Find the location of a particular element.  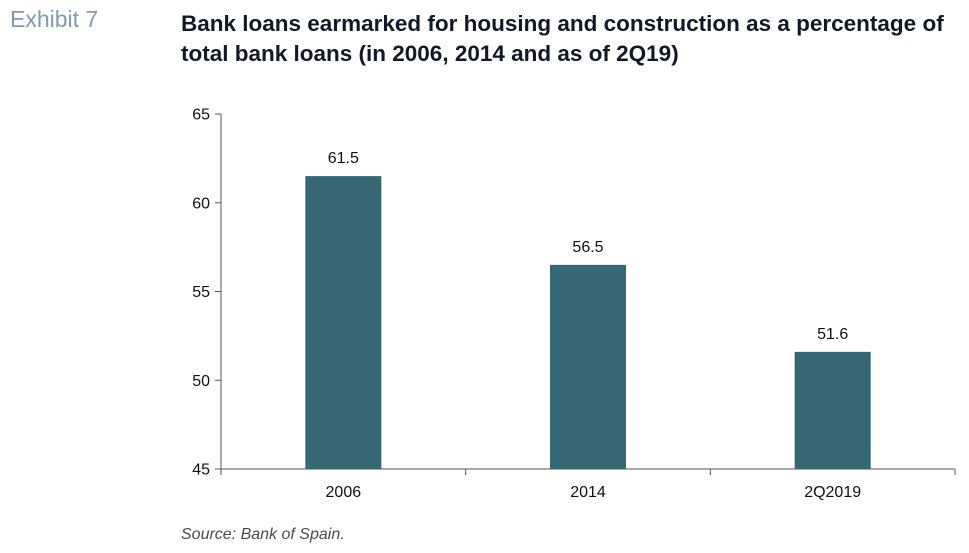

bar-2014 is located at coordinates (588, 366).